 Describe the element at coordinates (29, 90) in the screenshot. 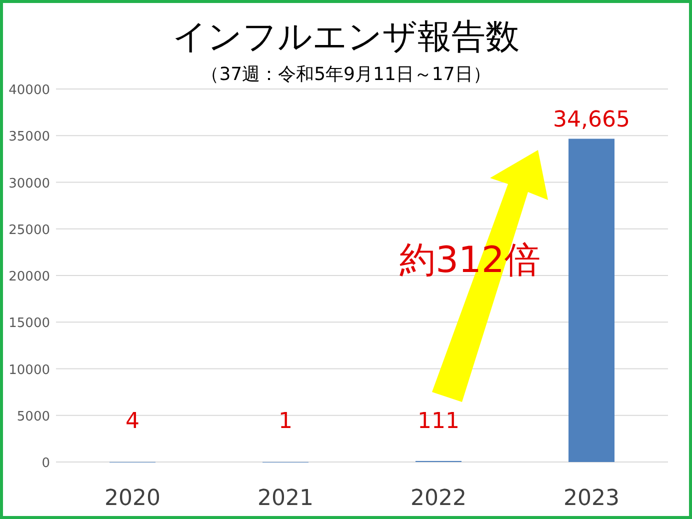

I see `y-tick-label: 40000` at that location.